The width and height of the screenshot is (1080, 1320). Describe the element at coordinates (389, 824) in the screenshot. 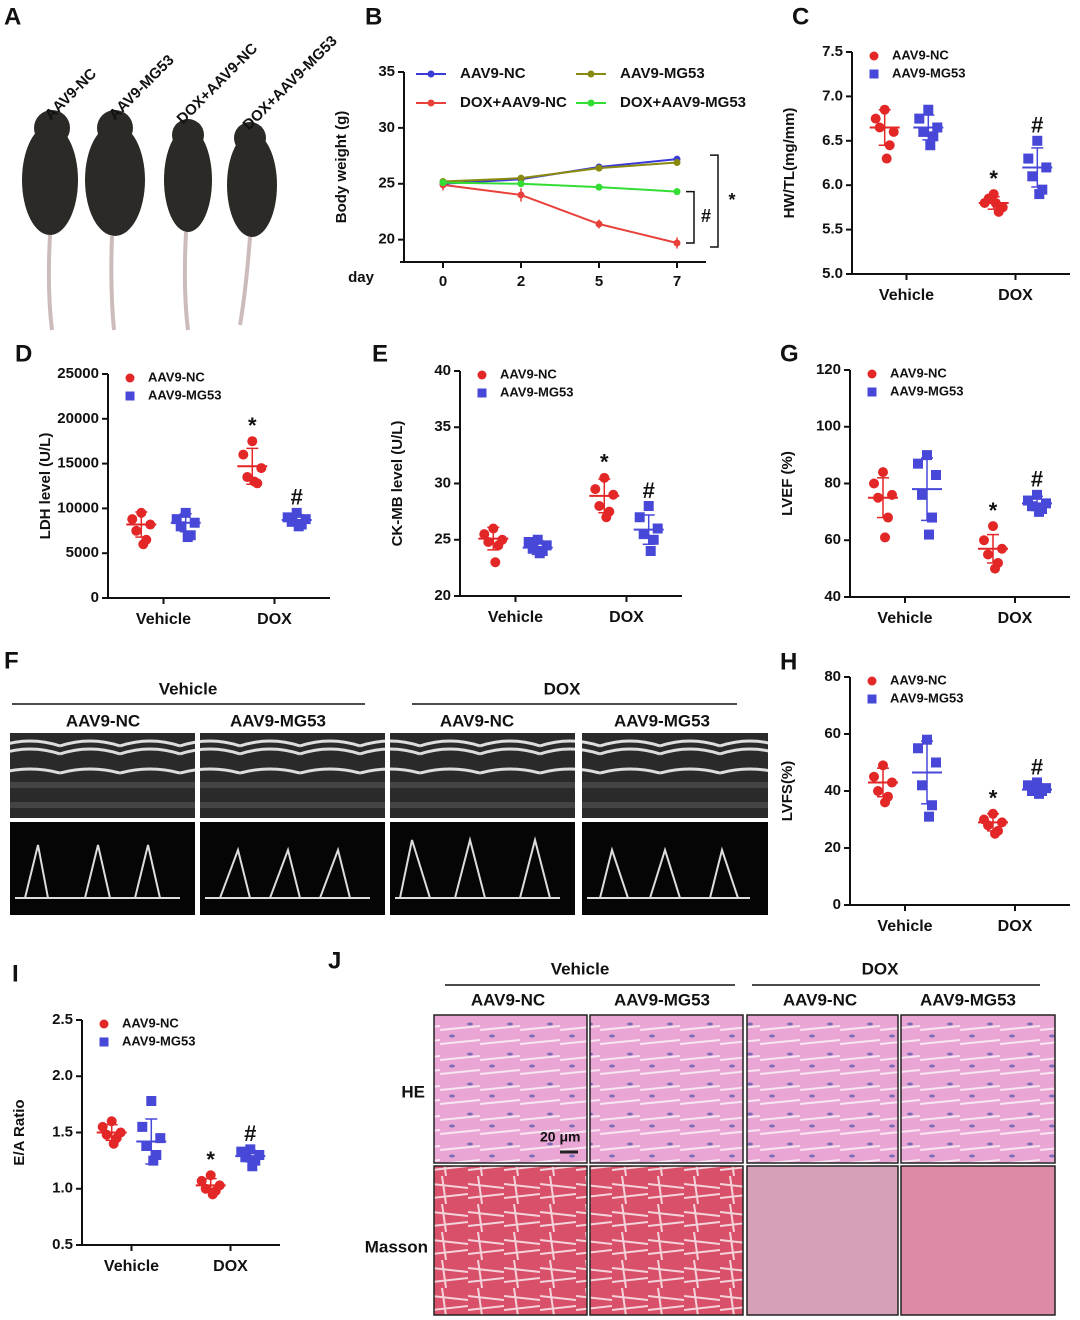

I see `echo-images` at that location.